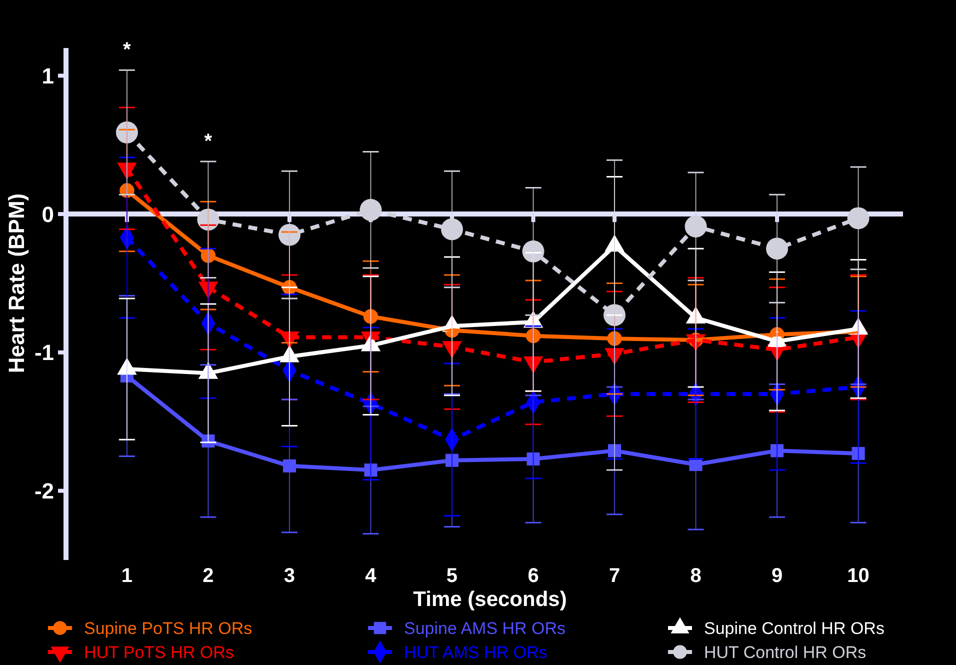  Describe the element at coordinates (208, 576) in the screenshot. I see `x-tick-label: 2` at that location.